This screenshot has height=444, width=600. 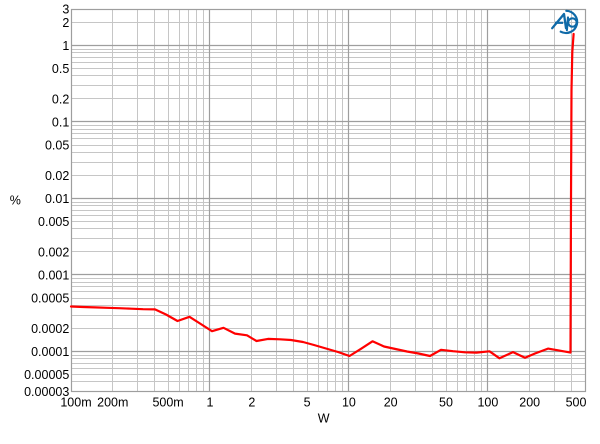 I want to click on svg-text: 100, so click(x=487, y=402).